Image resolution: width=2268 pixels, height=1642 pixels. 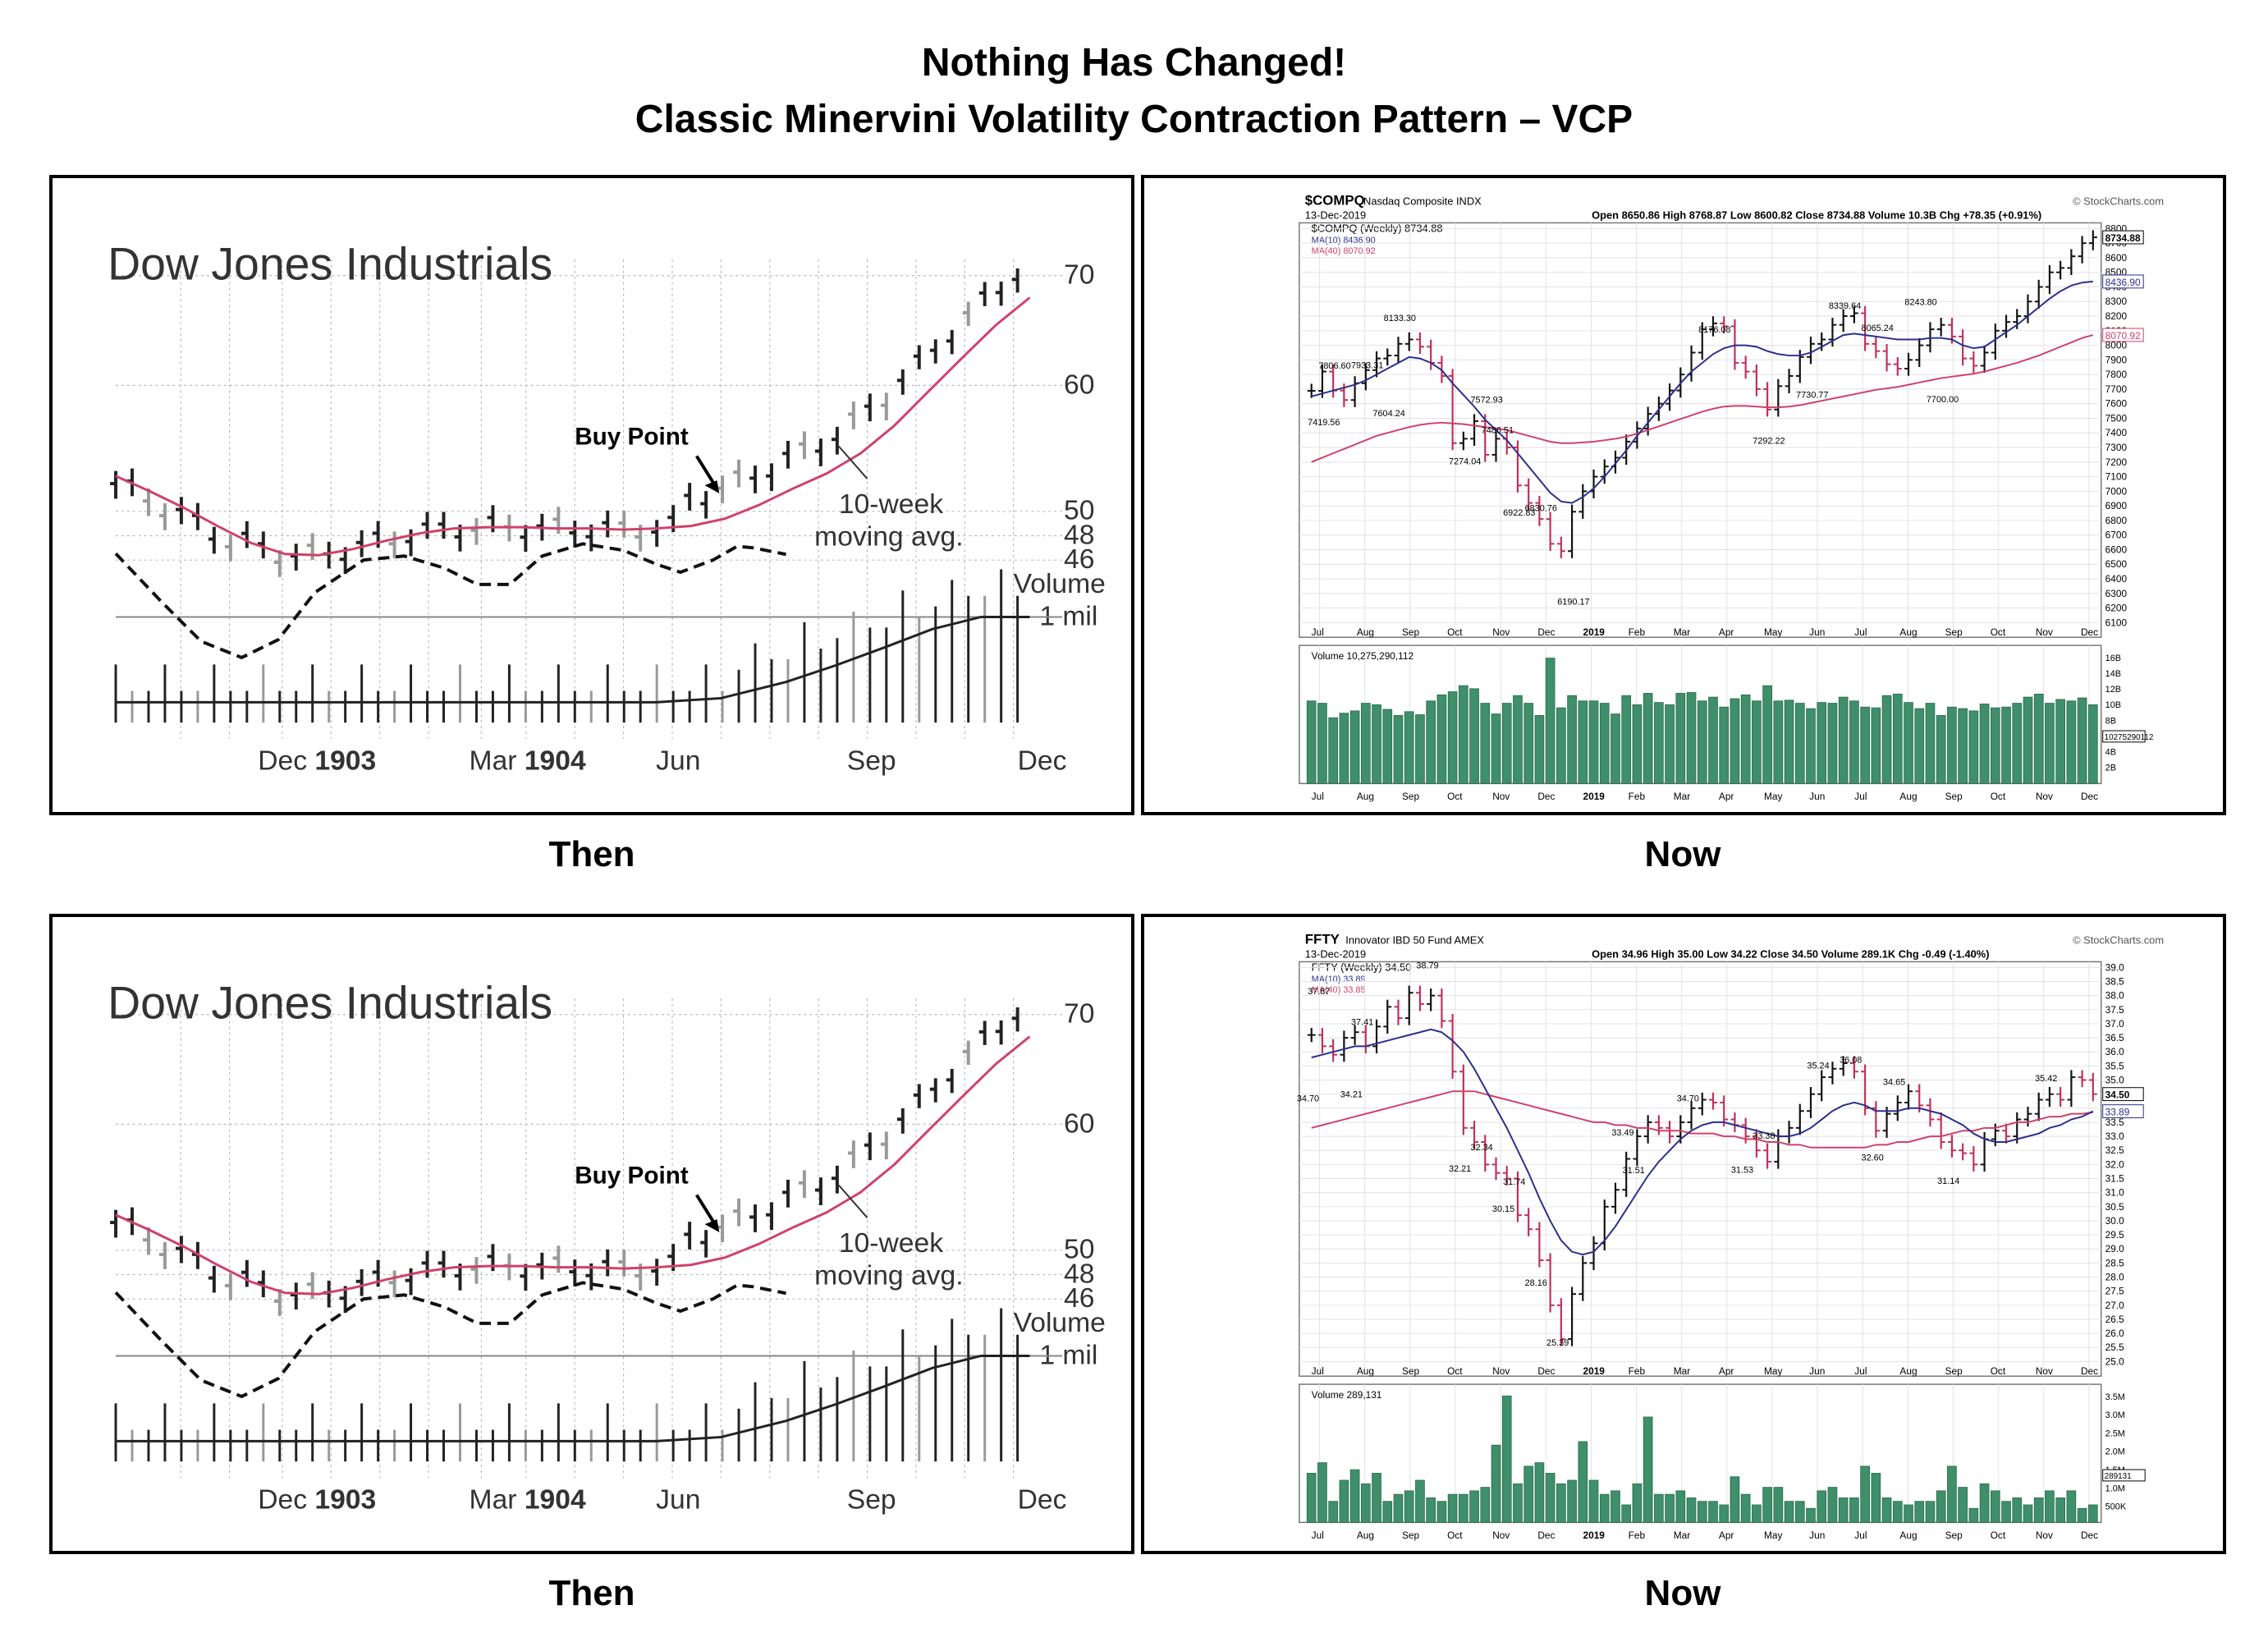 I want to click on price-annotation: 36.08, so click(x=1851, y=1060).